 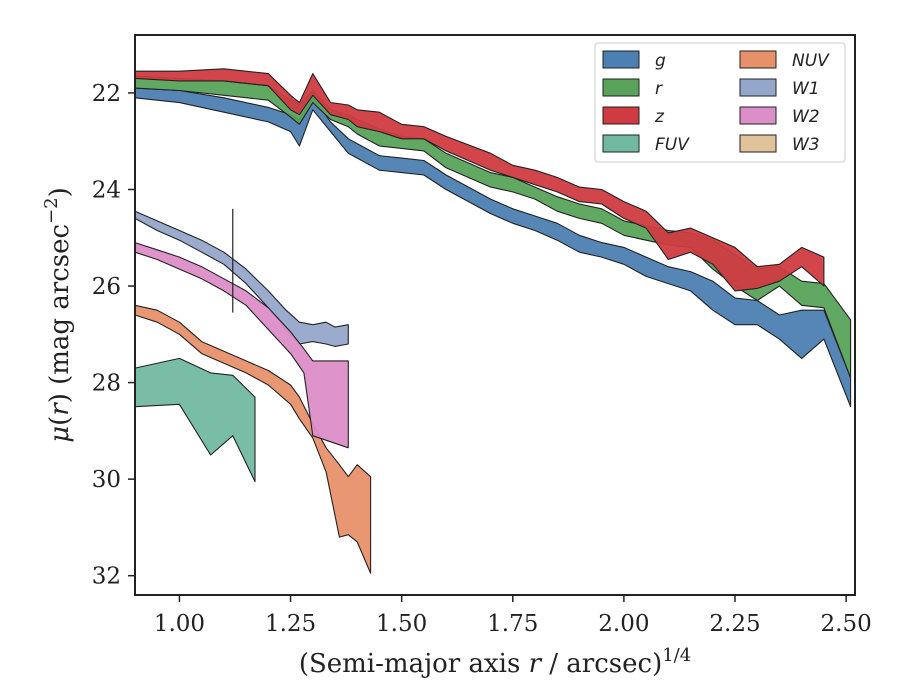 I want to click on legend-swatch-w1, so click(x=758, y=87).